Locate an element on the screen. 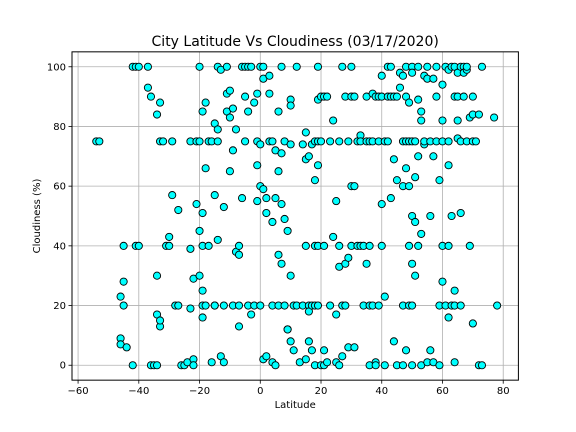 This screenshot has width=576, height=432. x-tick-label: 40 is located at coordinates (381, 391).